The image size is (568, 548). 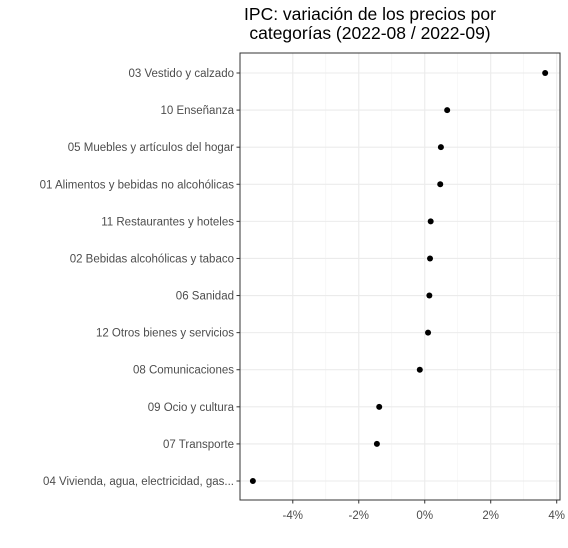 What do you see at coordinates (165, 334) in the screenshot?
I see `y-tick-label: 12 Otros bienes y servicios` at bounding box center [165, 334].